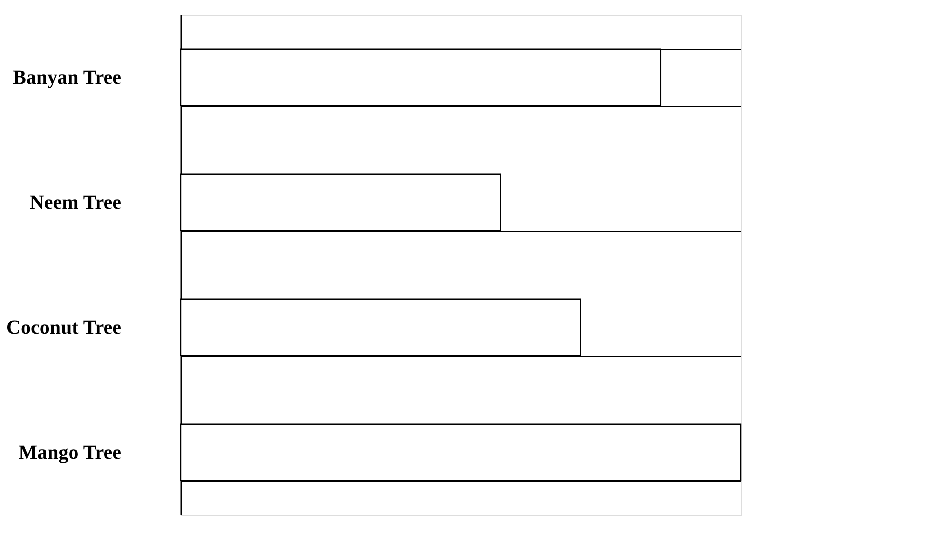  I want to click on y-tick-label: Coconut Tree, so click(64, 328).